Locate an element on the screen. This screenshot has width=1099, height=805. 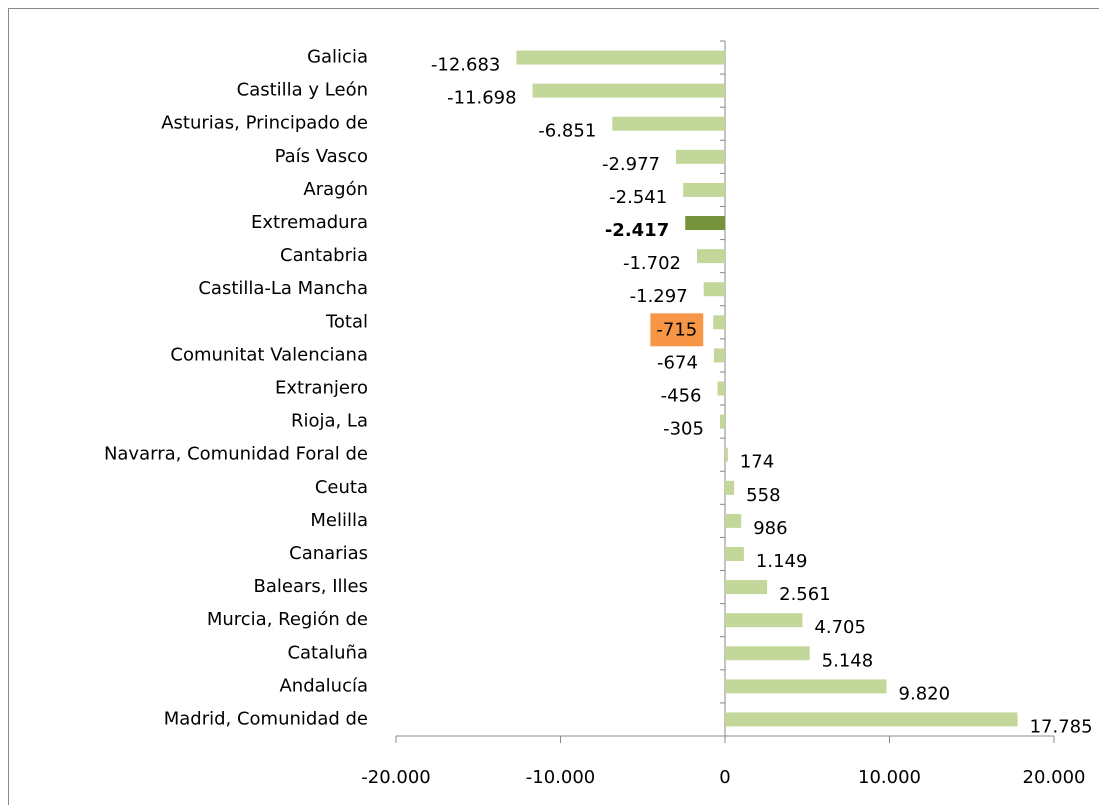
category-label: Asturias, Principado de is located at coordinates (264, 123).